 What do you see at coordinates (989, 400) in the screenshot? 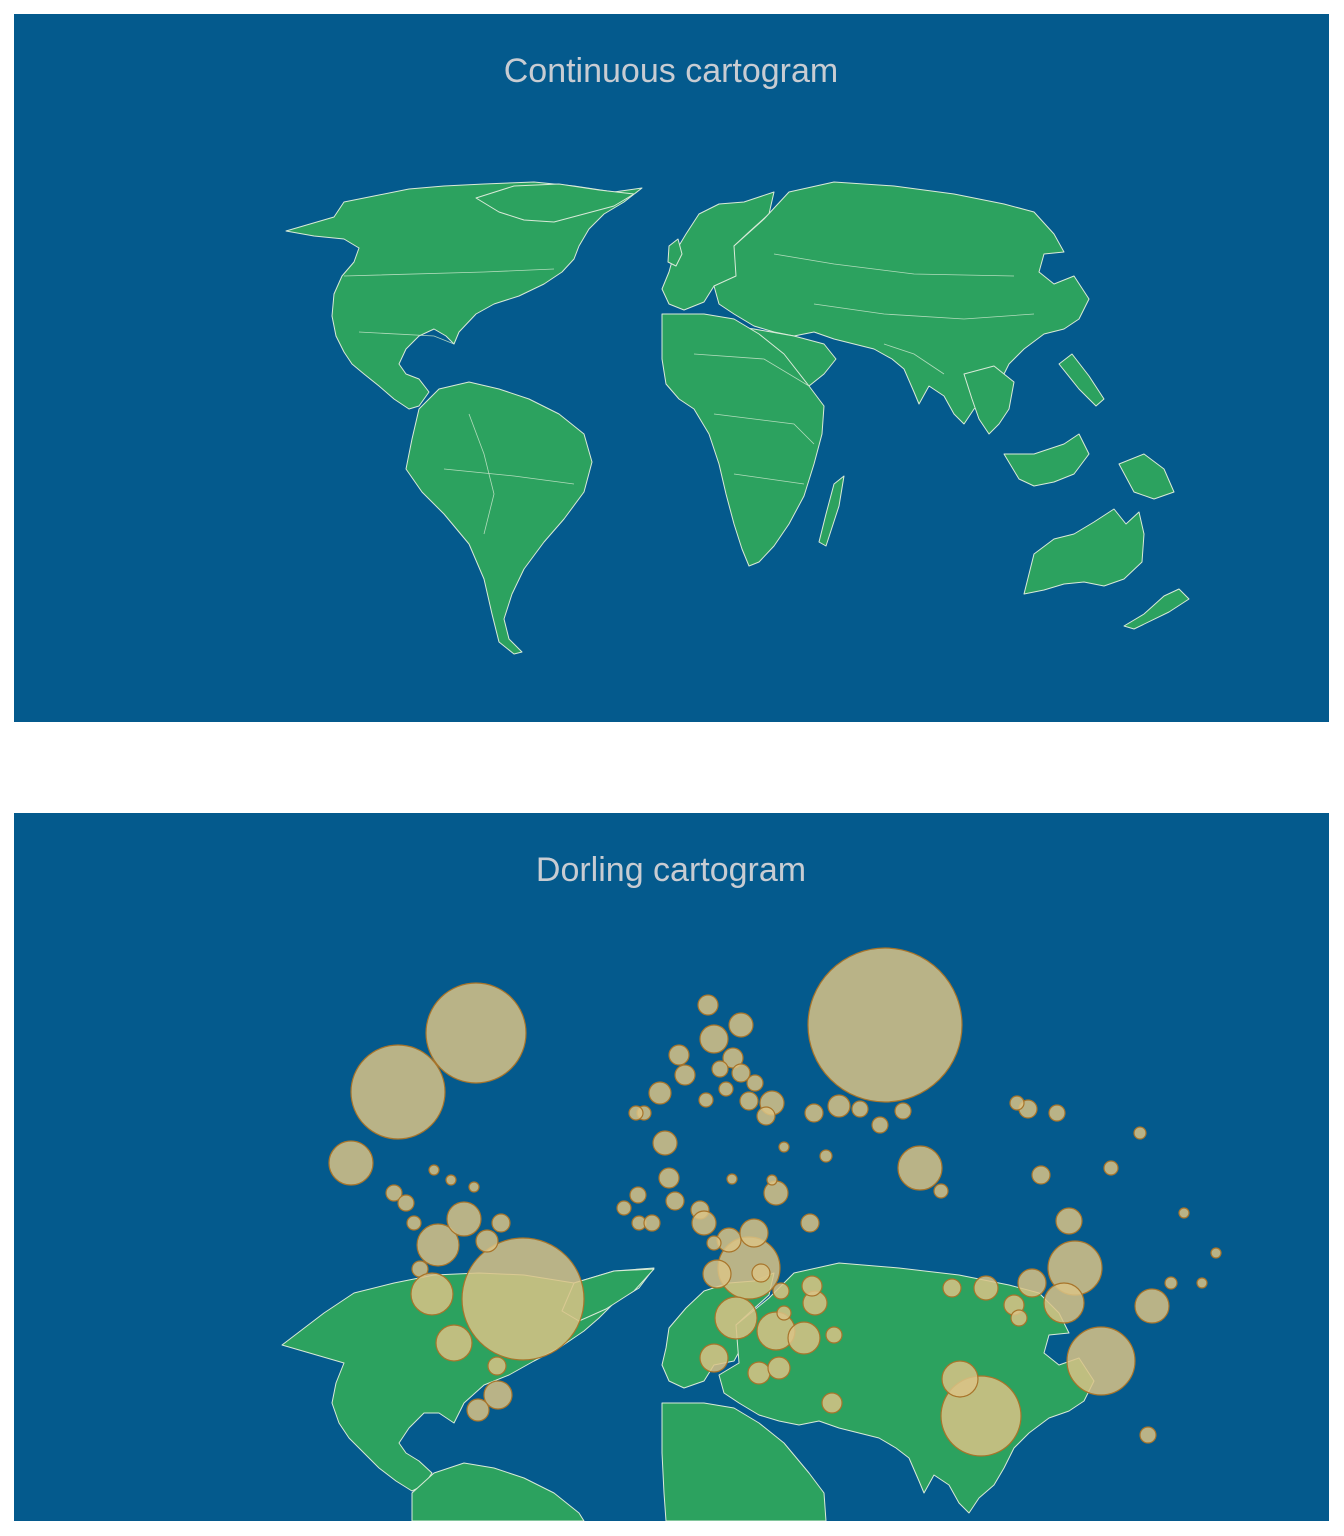
I see `southeast-asia` at bounding box center [989, 400].